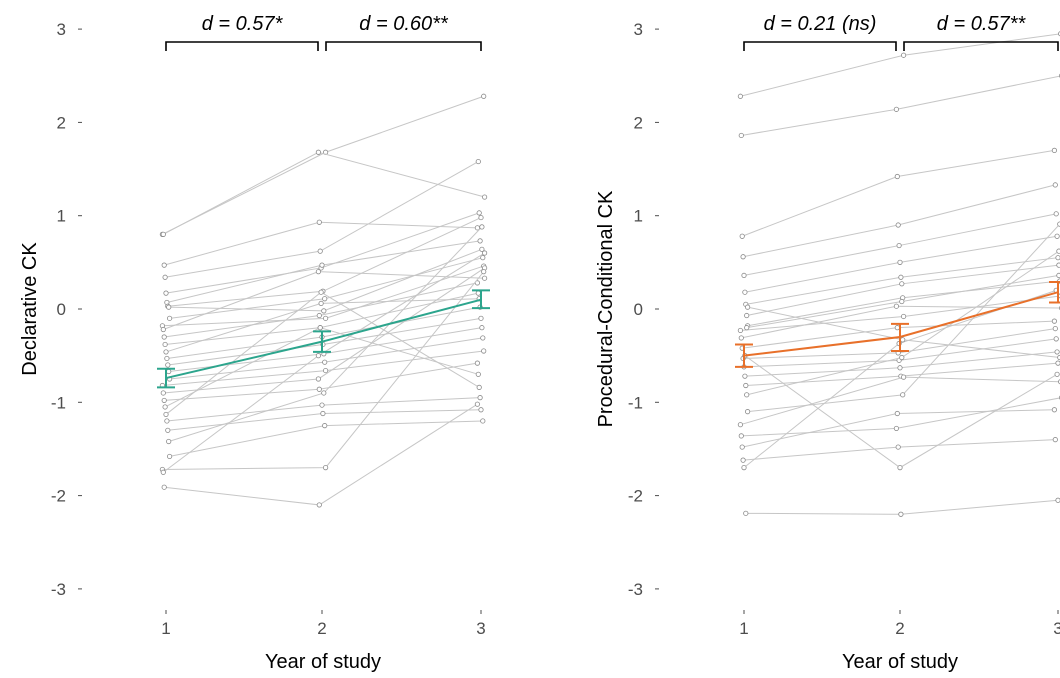  Describe the element at coordinates (982, 24) in the screenshot. I see `effect-size-annotation: d = 0.57**` at that location.